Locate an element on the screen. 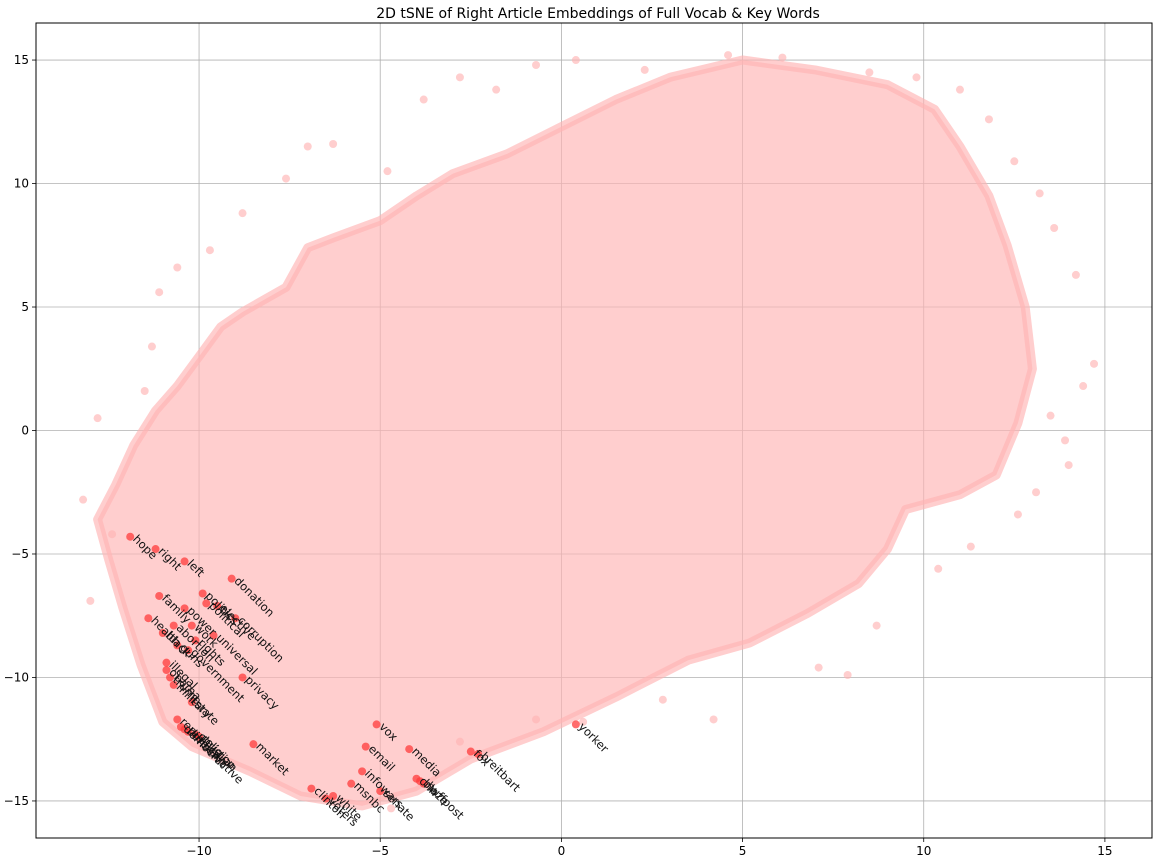 Image resolution: width=1162 pixels, height=862 pixels. x-tick-label: 15 is located at coordinates (1104, 851).